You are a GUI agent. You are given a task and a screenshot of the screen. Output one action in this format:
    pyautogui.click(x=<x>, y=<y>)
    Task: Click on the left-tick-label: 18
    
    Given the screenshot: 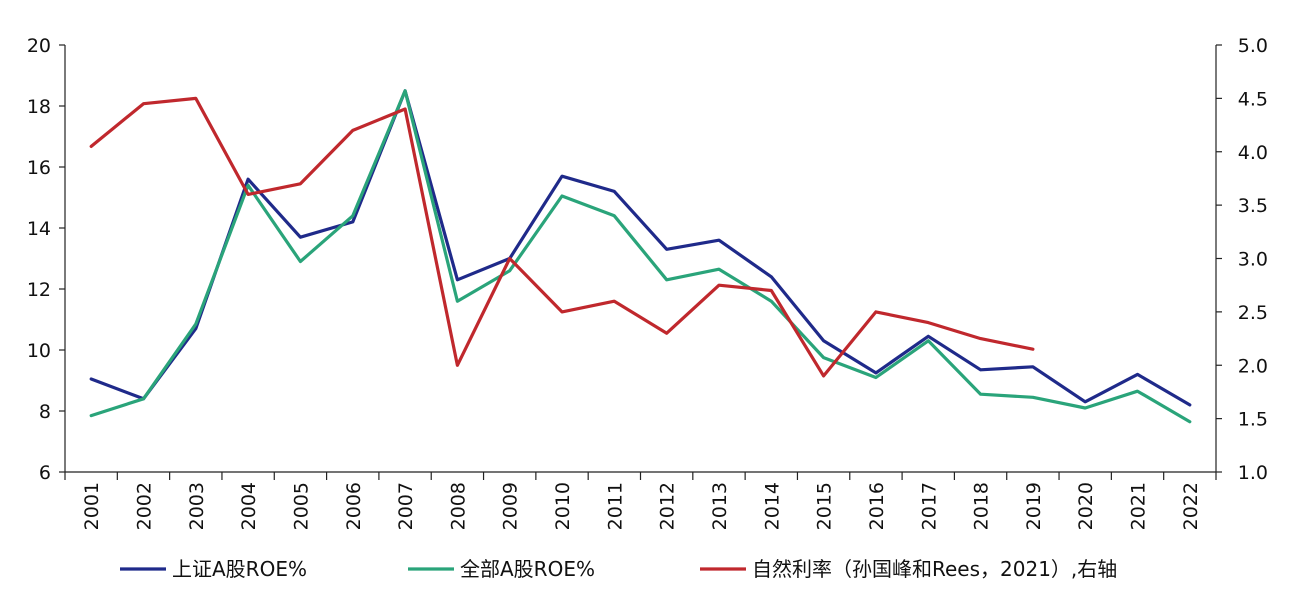 What is the action you would take?
    pyautogui.click(x=39, y=107)
    